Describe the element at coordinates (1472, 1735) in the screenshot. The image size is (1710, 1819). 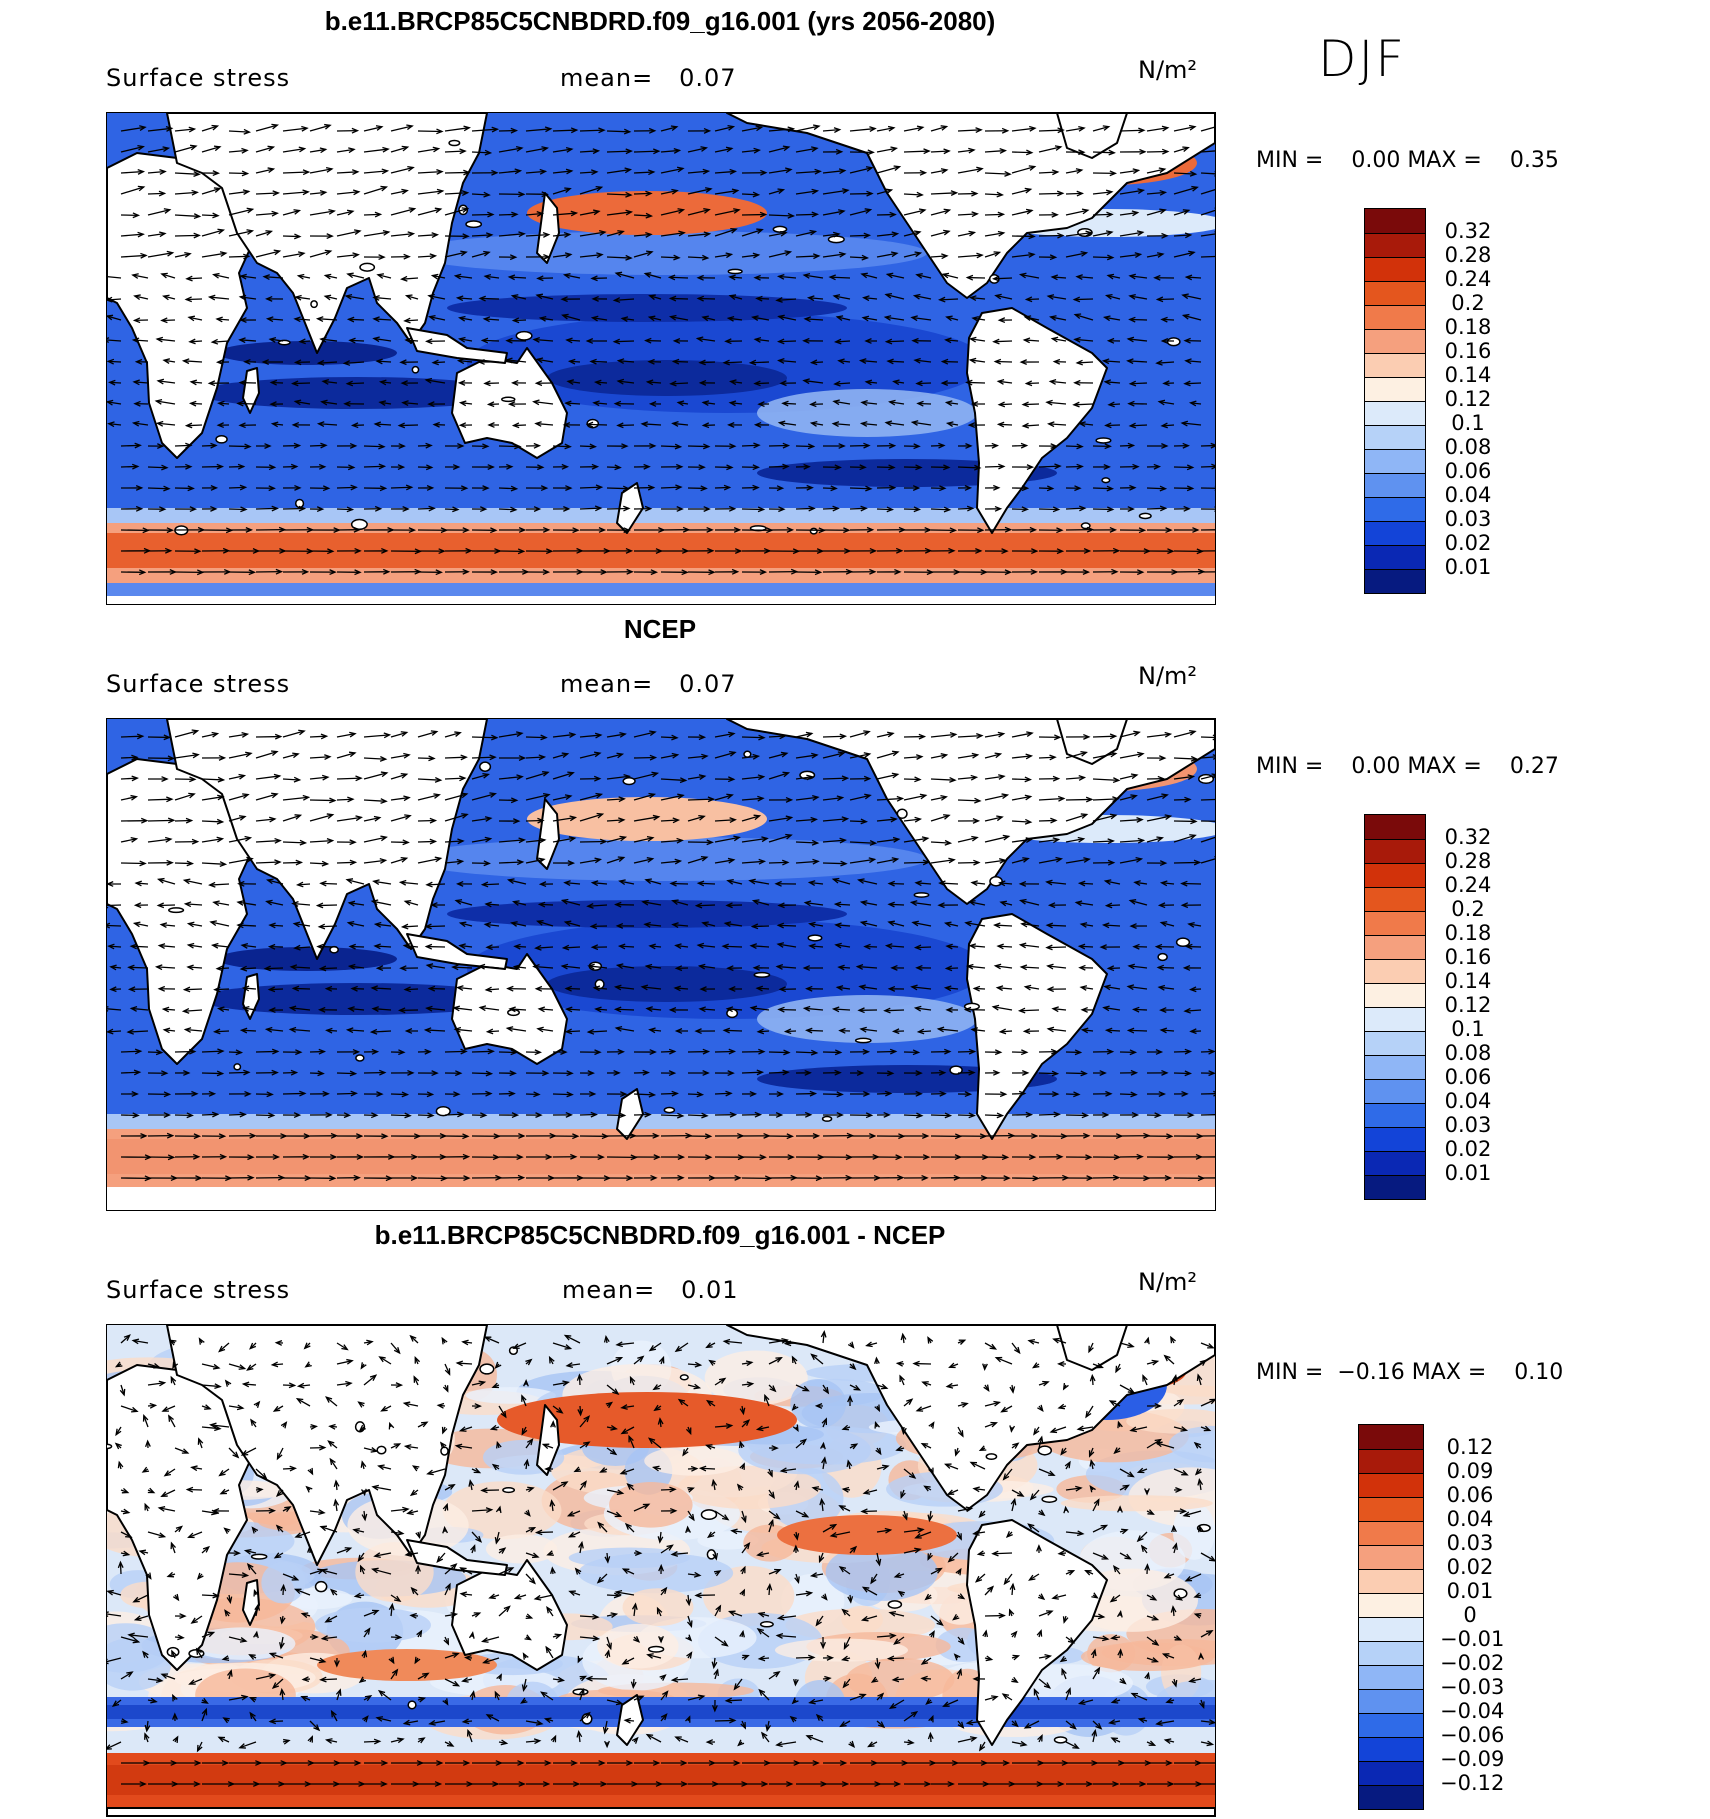
I see `colorbar-level-label: −0.06` at that location.